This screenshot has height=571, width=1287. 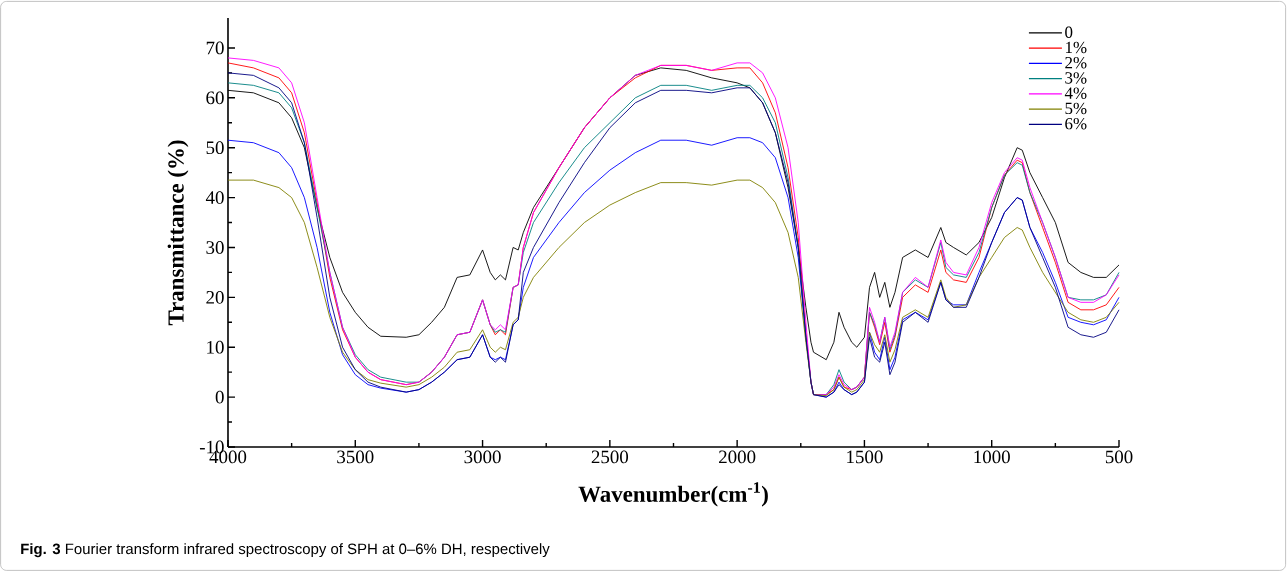 What do you see at coordinates (214, 197) in the screenshot?
I see `y-tick-label: 40` at bounding box center [214, 197].